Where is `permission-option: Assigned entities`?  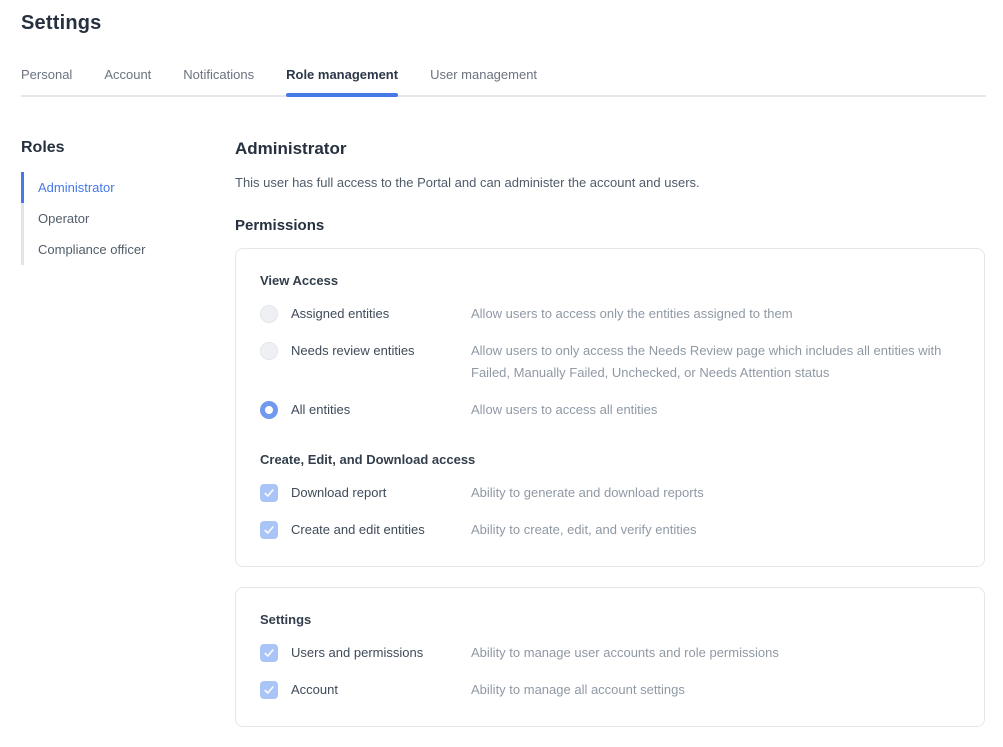 permission-option: Assigned entities is located at coordinates (365, 314).